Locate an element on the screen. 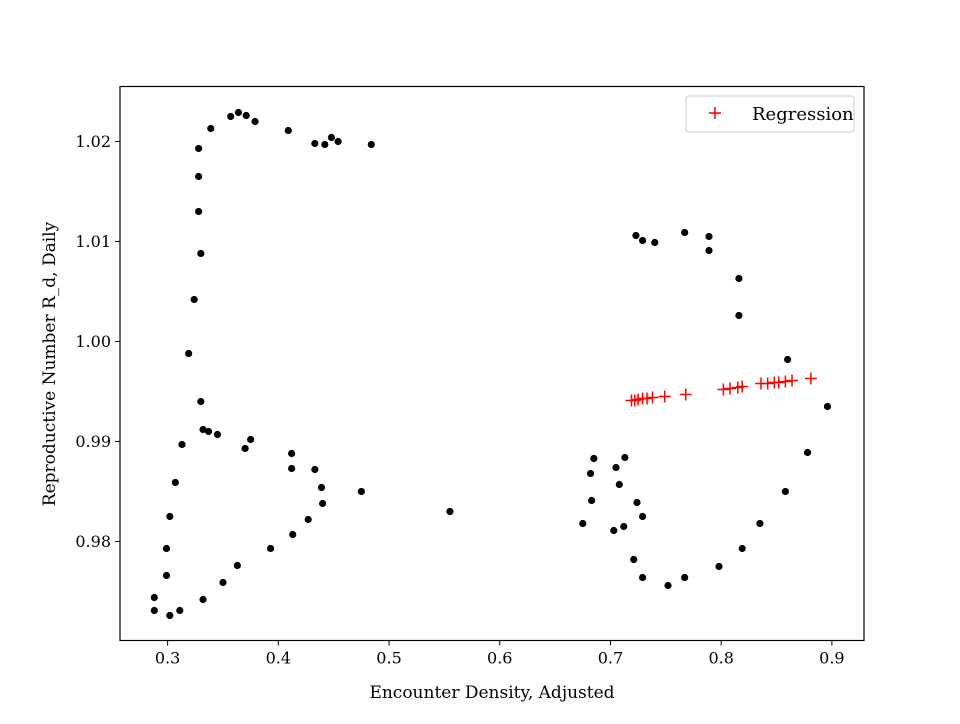  x-axis-label: Encounter Density, Adjusted is located at coordinates (491, 693).